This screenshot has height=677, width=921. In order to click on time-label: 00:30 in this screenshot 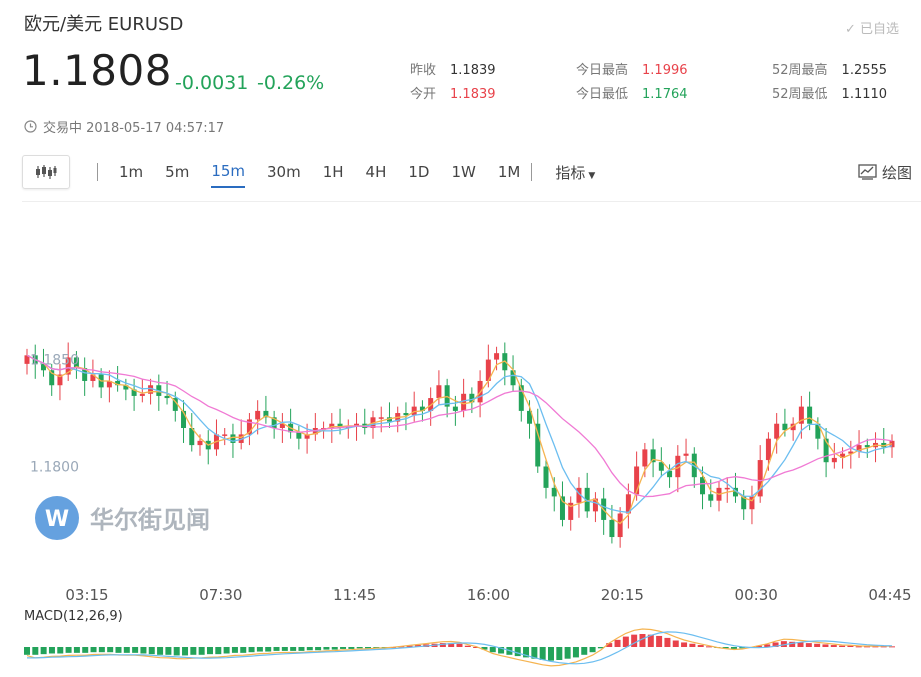, I will do `click(756, 595)`.